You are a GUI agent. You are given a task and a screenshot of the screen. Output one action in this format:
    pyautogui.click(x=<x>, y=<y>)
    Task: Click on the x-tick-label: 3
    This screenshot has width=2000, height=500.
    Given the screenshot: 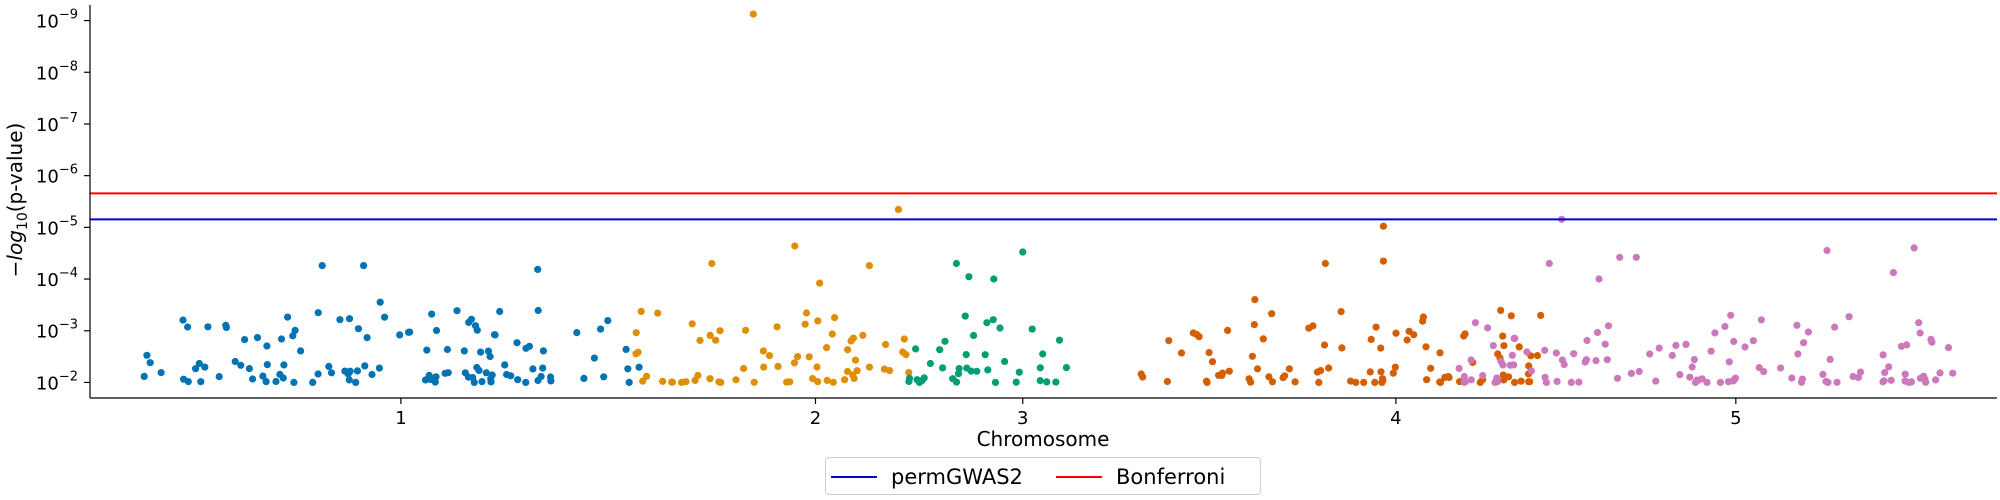 What is the action you would take?
    pyautogui.click(x=1022, y=418)
    